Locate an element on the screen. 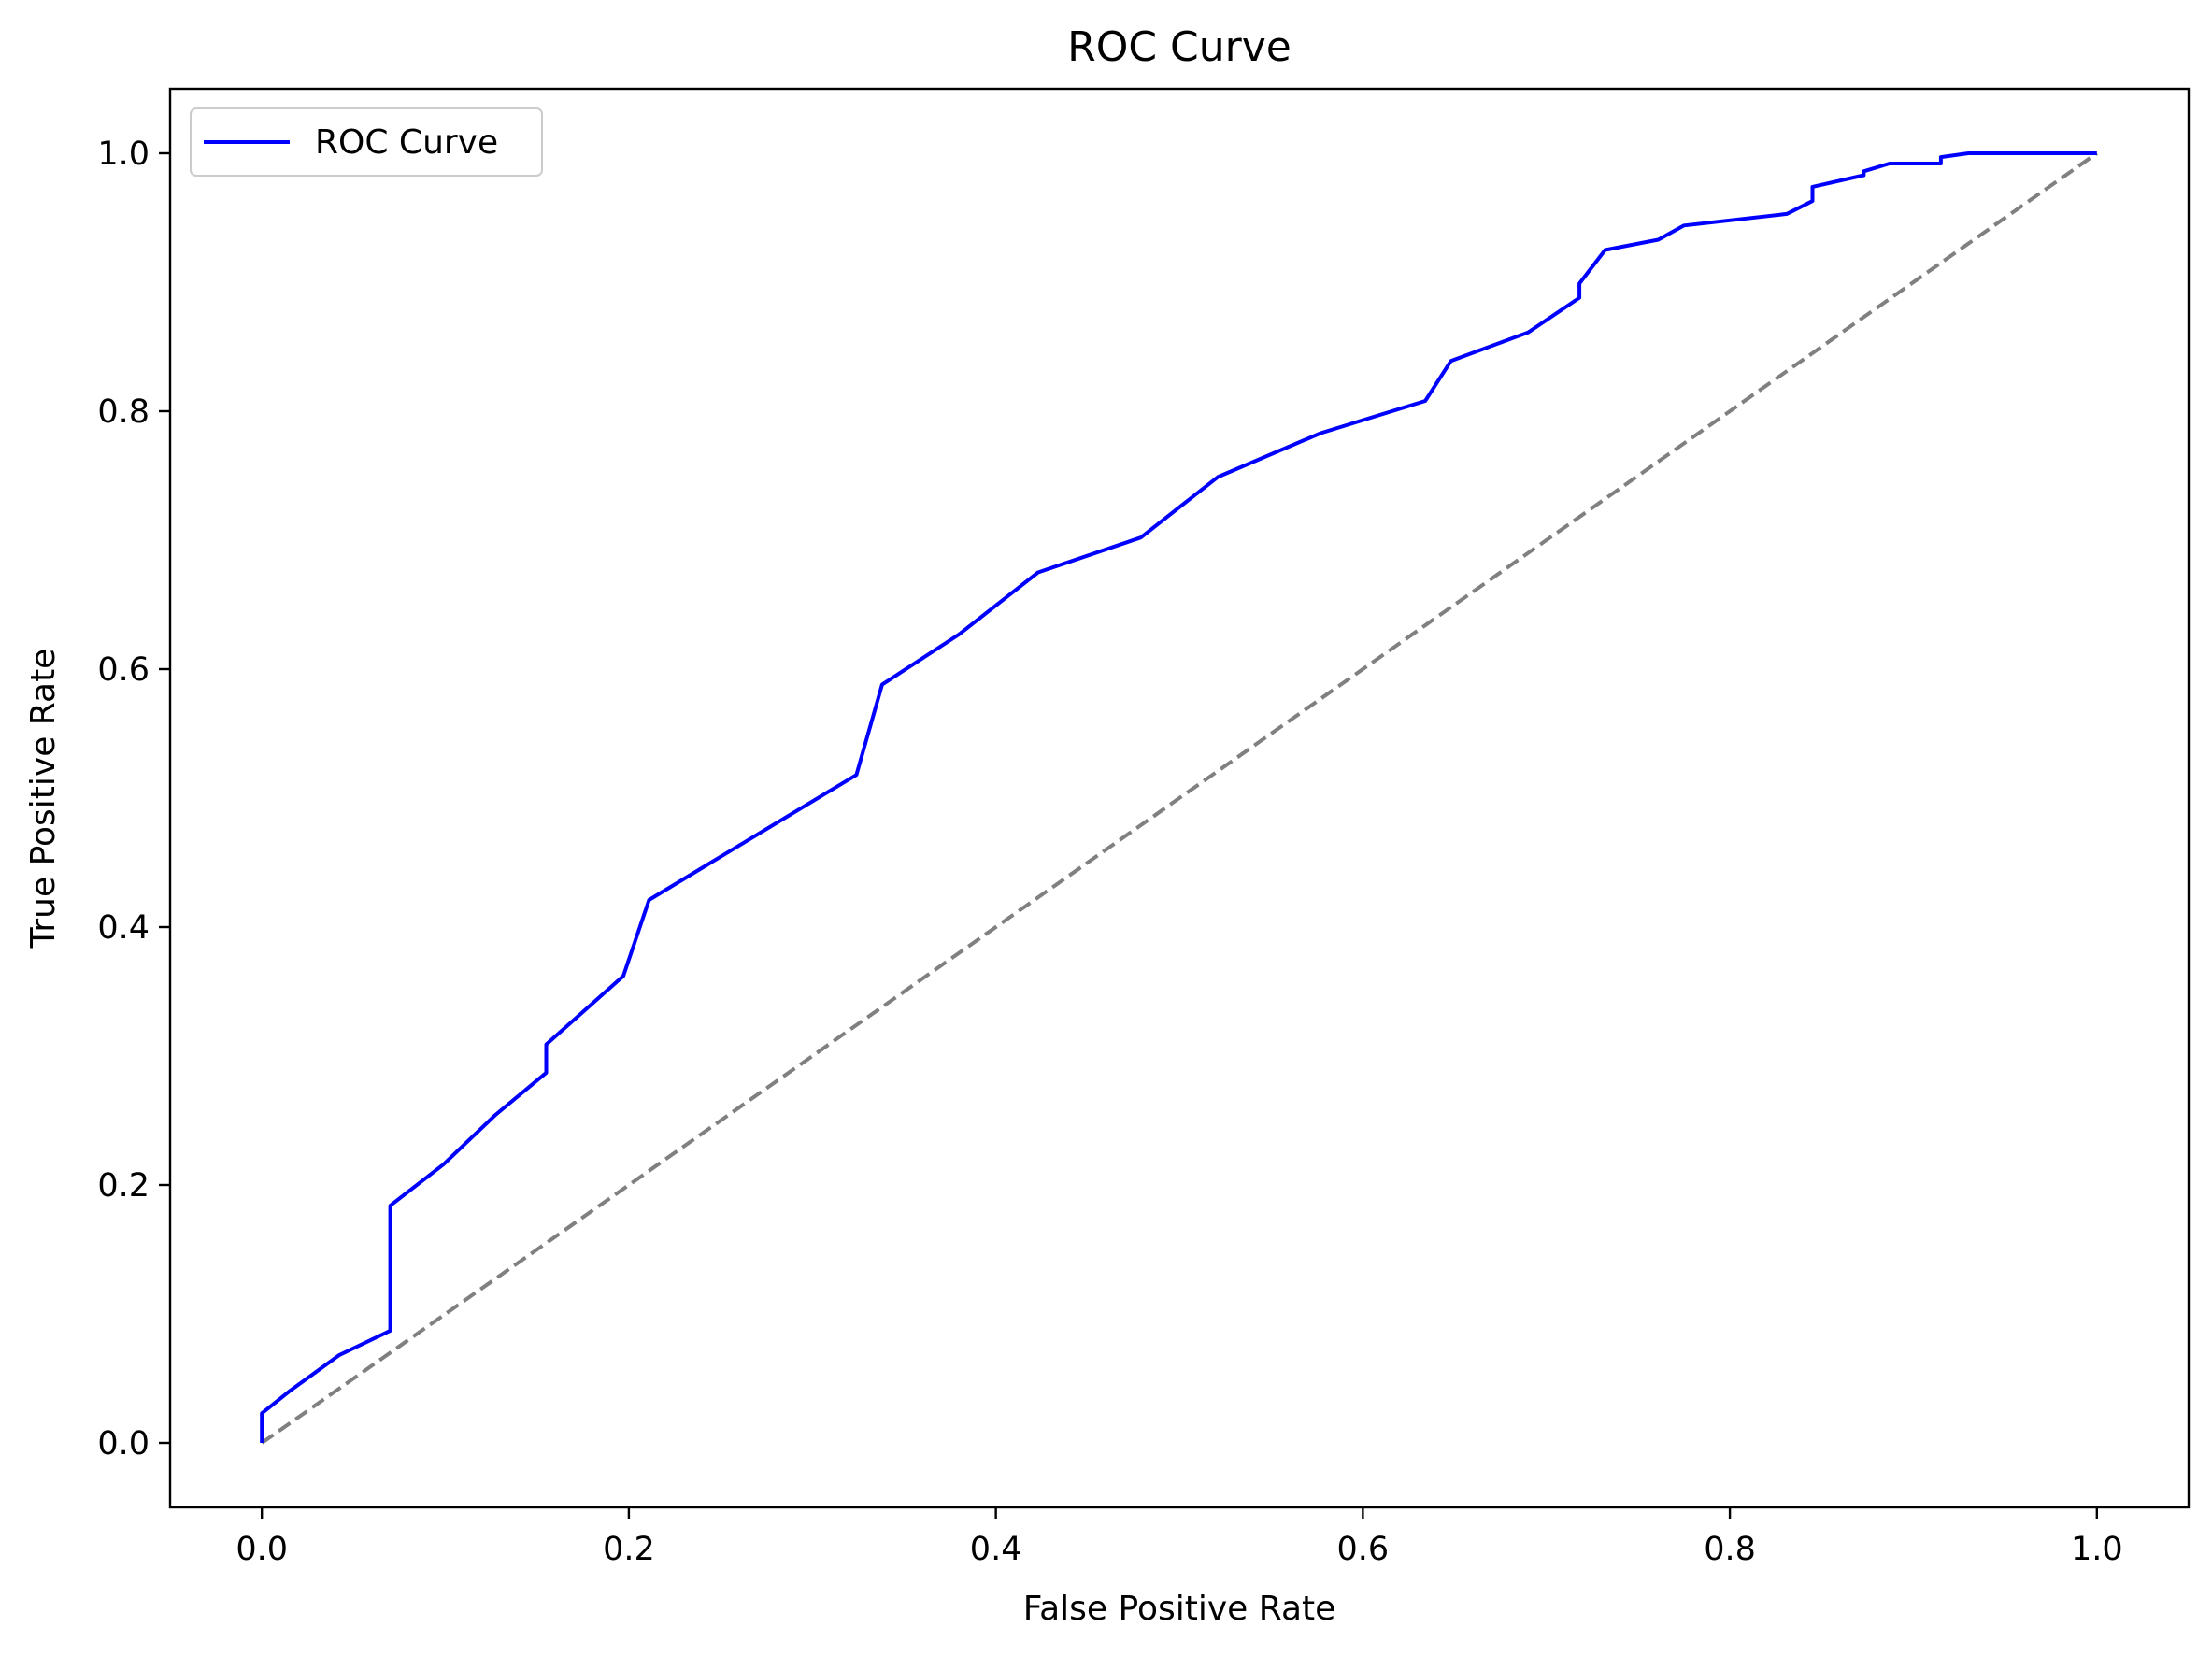 The image size is (2212, 1656). y-tick-label: 0.2 is located at coordinates (123, 1186).